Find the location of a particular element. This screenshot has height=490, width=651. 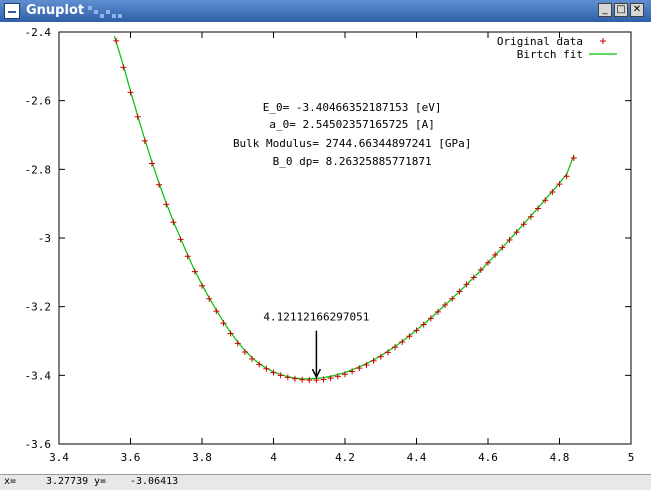

x-tick-label: 4.8 is located at coordinates (560, 457).